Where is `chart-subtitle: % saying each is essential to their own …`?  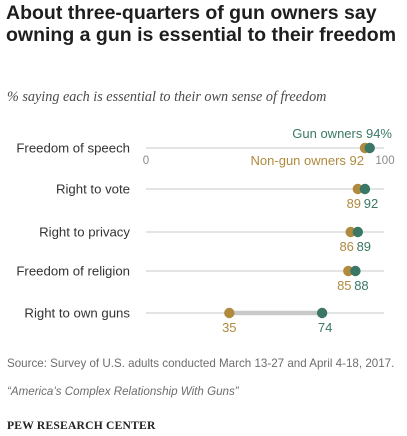 chart-subtitle: % saying each is essential to their own … is located at coordinates (167, 97).